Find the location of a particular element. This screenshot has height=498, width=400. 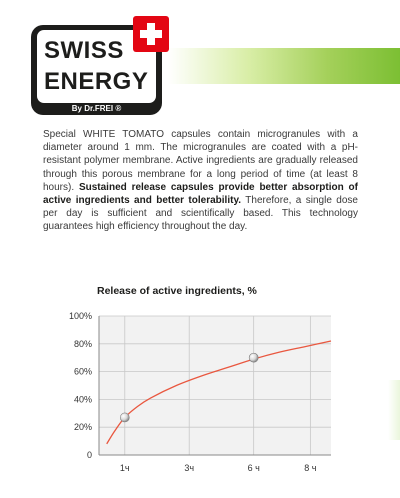

chart-title: Release of active ingredients, % is located at coordinates (177, 291).